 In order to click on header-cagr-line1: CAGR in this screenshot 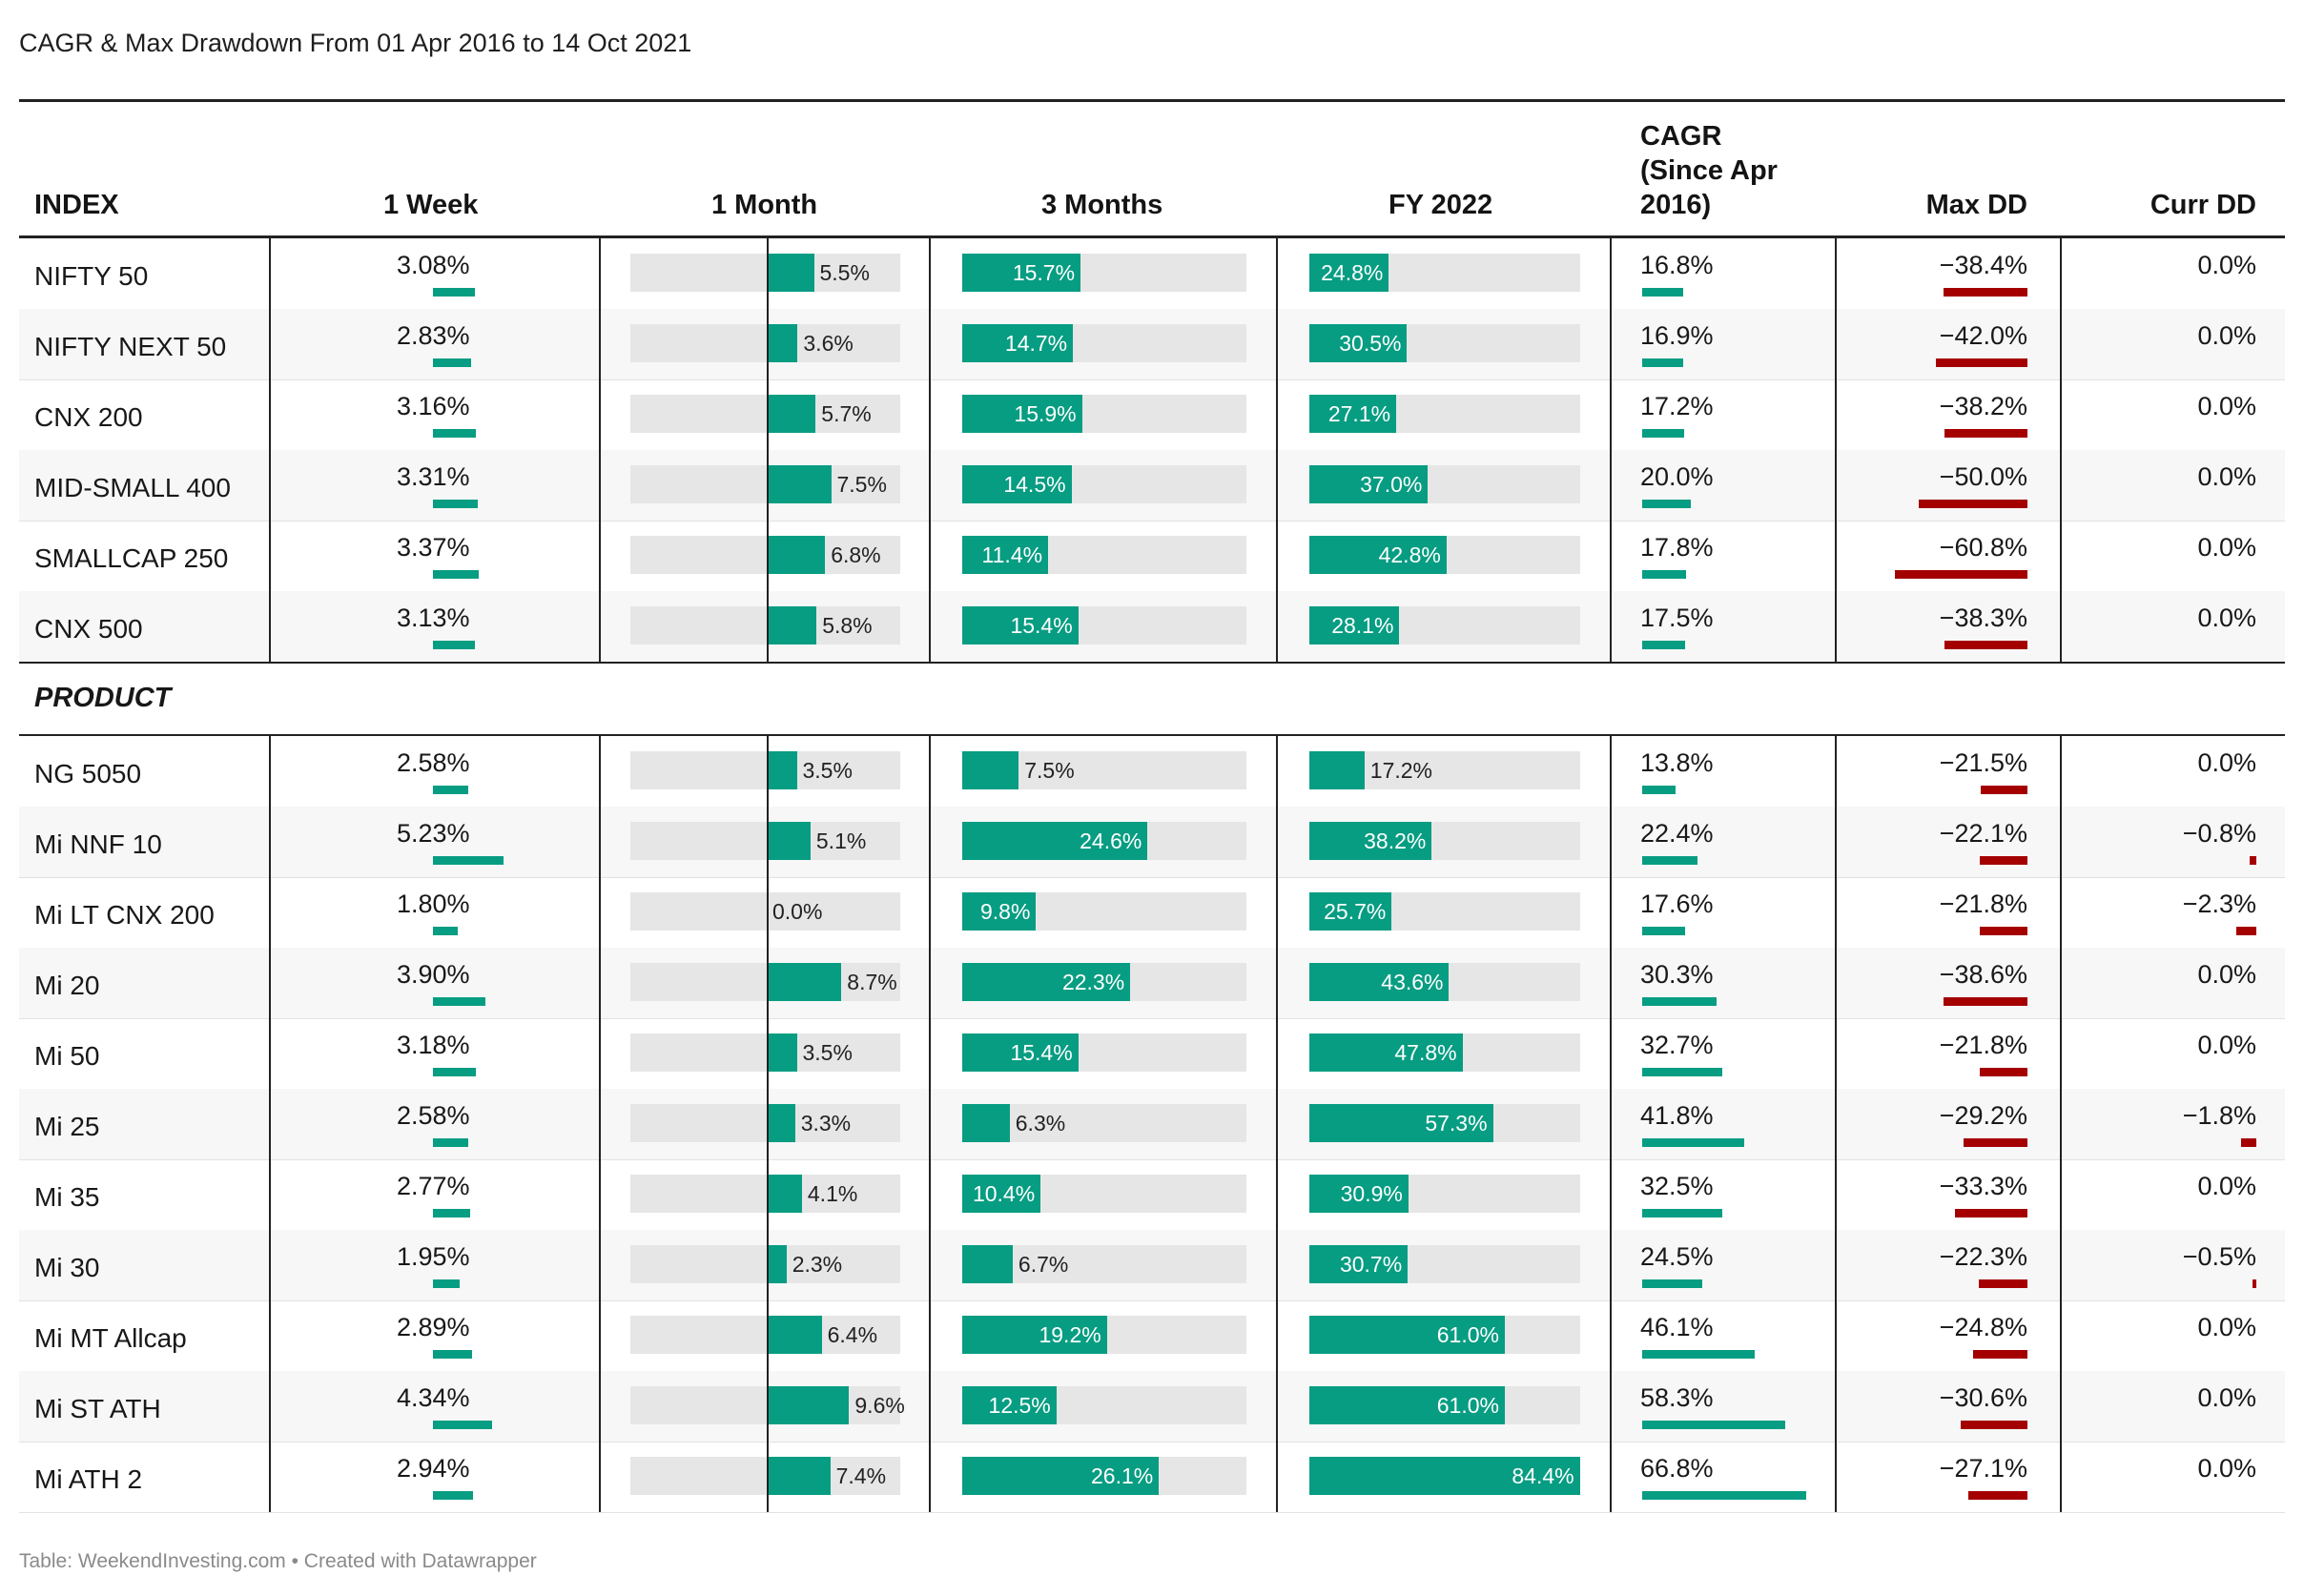, I will do `click(1681, 136)`.